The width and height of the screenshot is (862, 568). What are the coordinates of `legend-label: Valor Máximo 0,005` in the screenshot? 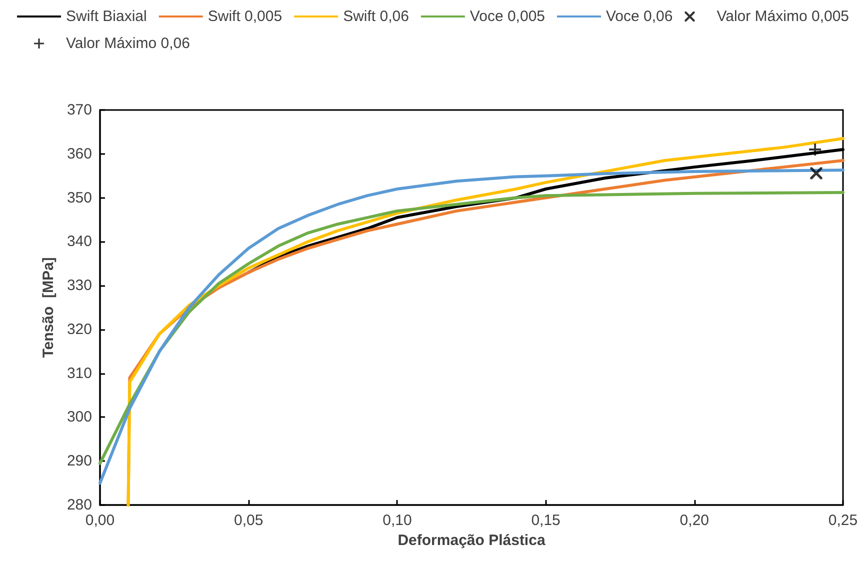 It's located at (783, 16).